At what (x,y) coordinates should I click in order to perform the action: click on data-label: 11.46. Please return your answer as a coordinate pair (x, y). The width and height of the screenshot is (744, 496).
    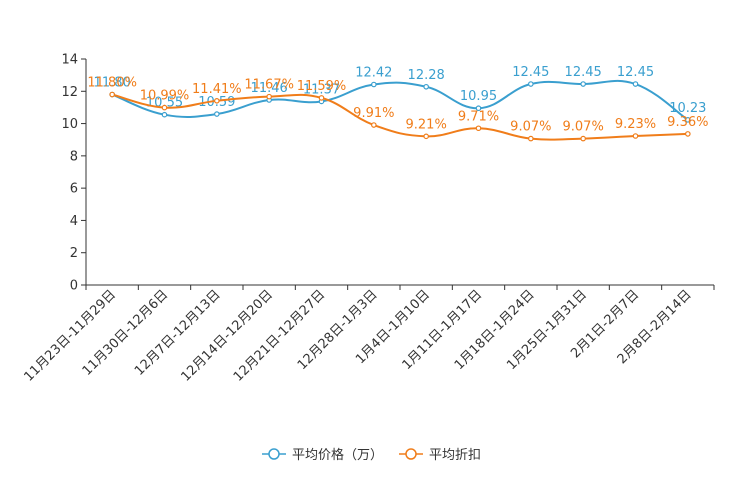
    Looking at the image, I should click on (269, 88).